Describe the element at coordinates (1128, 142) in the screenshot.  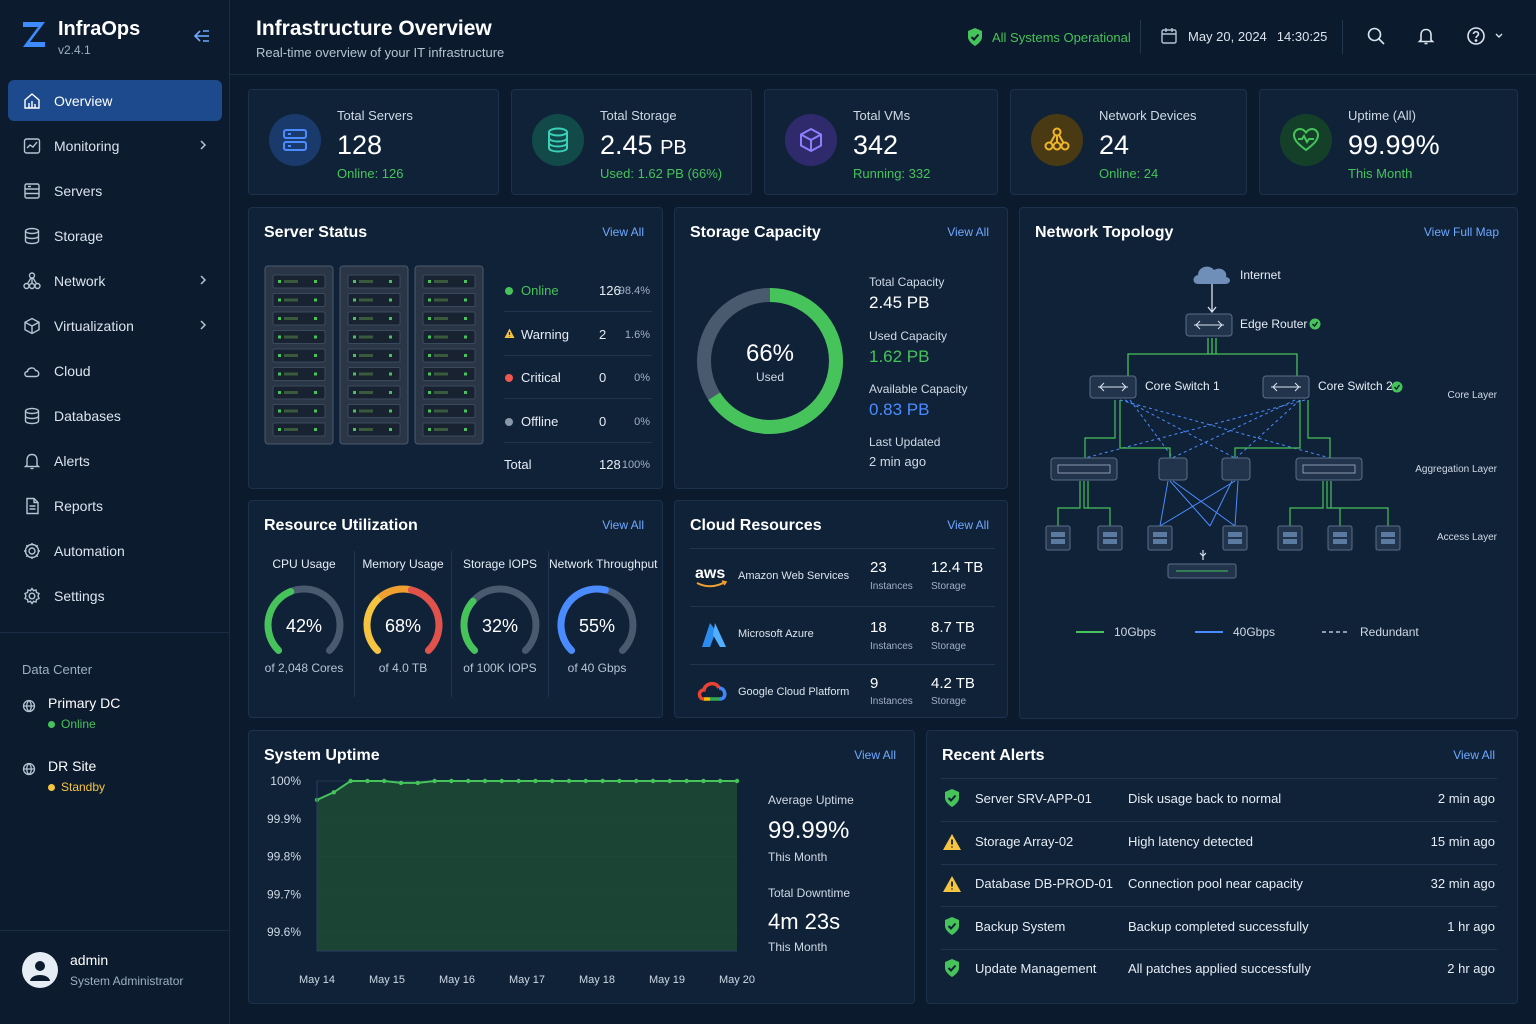
I see `kpi-card-network: Network Devices 24 Online: 24` at that location.